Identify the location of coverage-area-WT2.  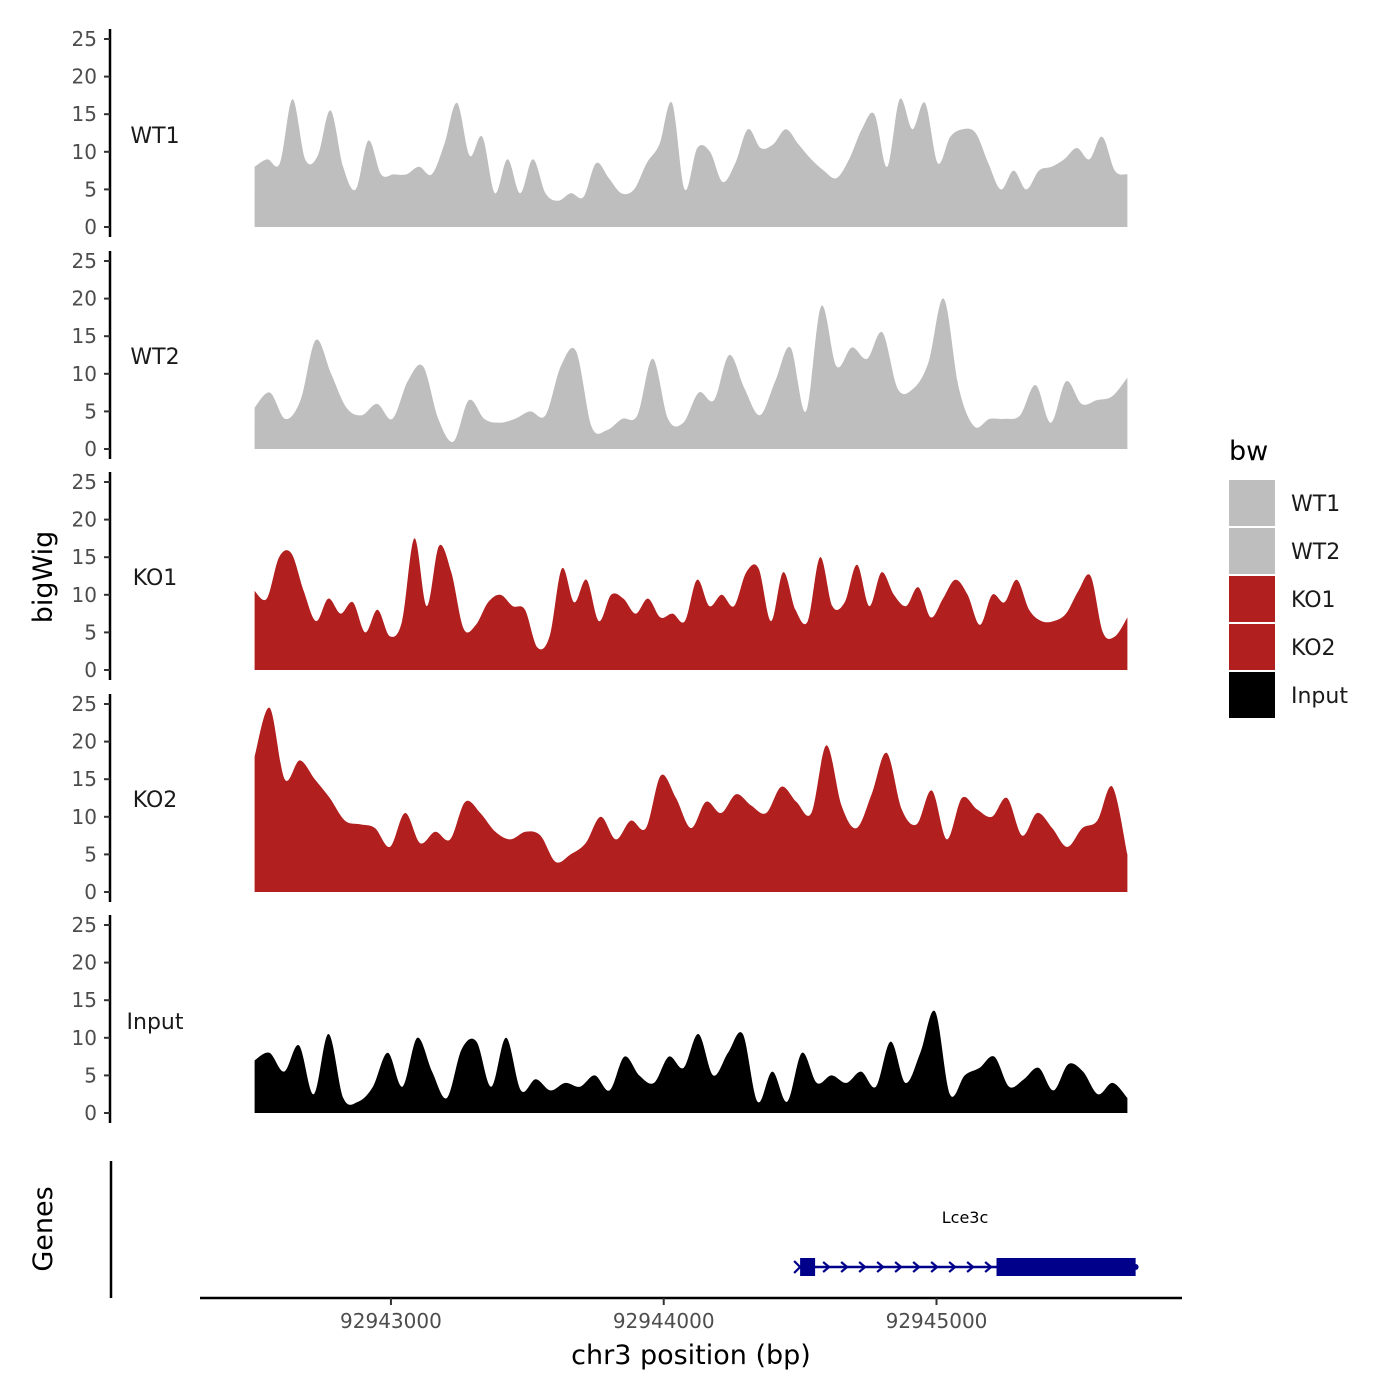
(691, 373).